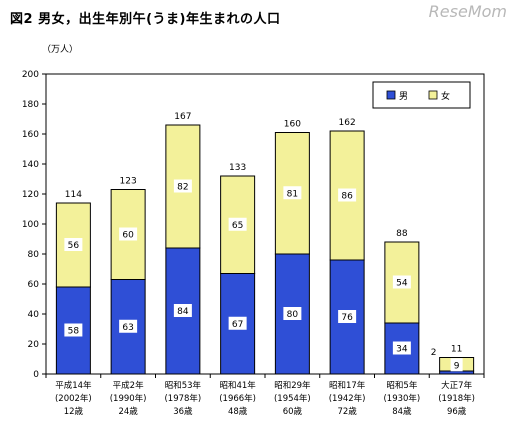 This screenshot has width=517, height=432. I want to click on chart-title: 図2 男女，出生年別午(うま)年生まれの人口, so click(145, 19).